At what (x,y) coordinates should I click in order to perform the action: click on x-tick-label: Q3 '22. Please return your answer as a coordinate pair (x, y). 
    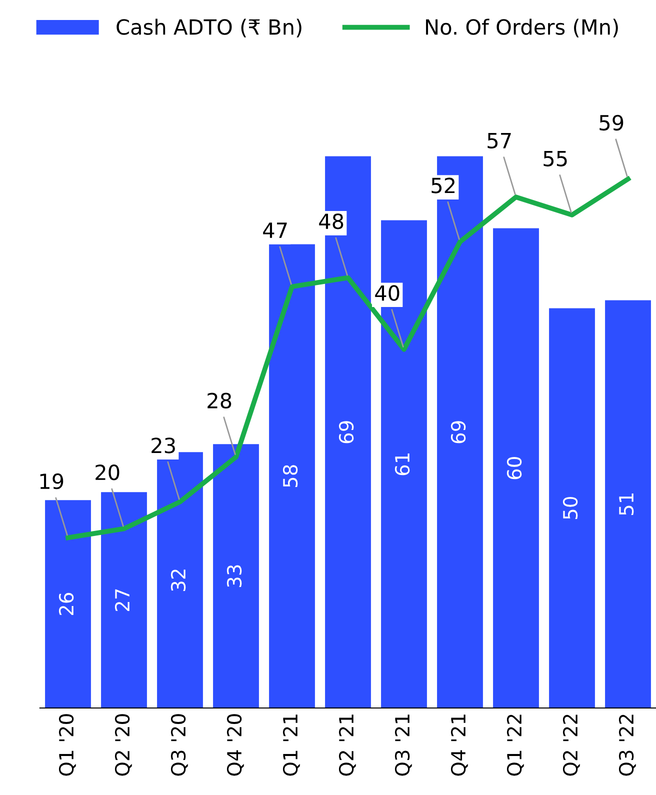
    Looking at the image, I should click on (627, 745).